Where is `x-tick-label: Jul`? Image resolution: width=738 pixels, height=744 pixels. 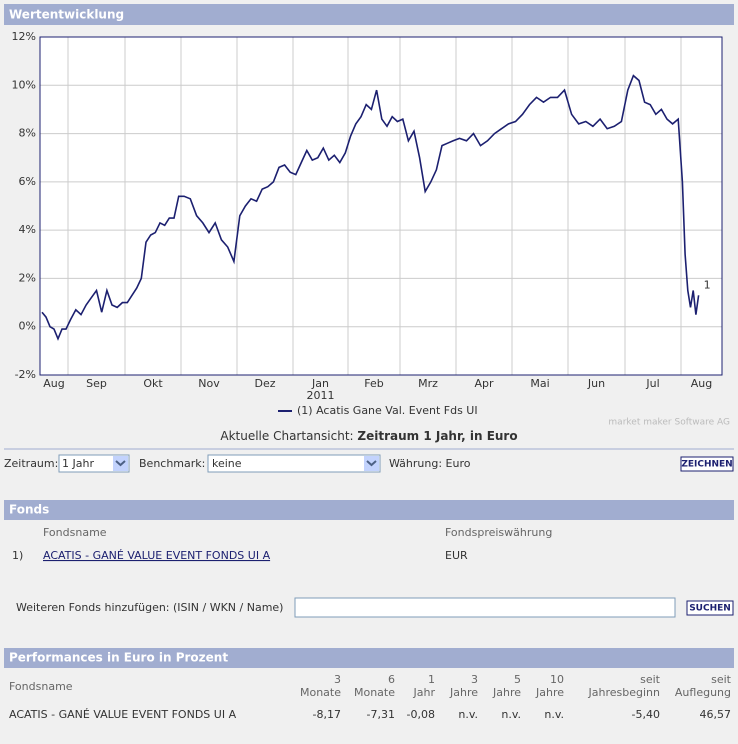 x-tick-label: Jul is located at coordinates (652, 383).